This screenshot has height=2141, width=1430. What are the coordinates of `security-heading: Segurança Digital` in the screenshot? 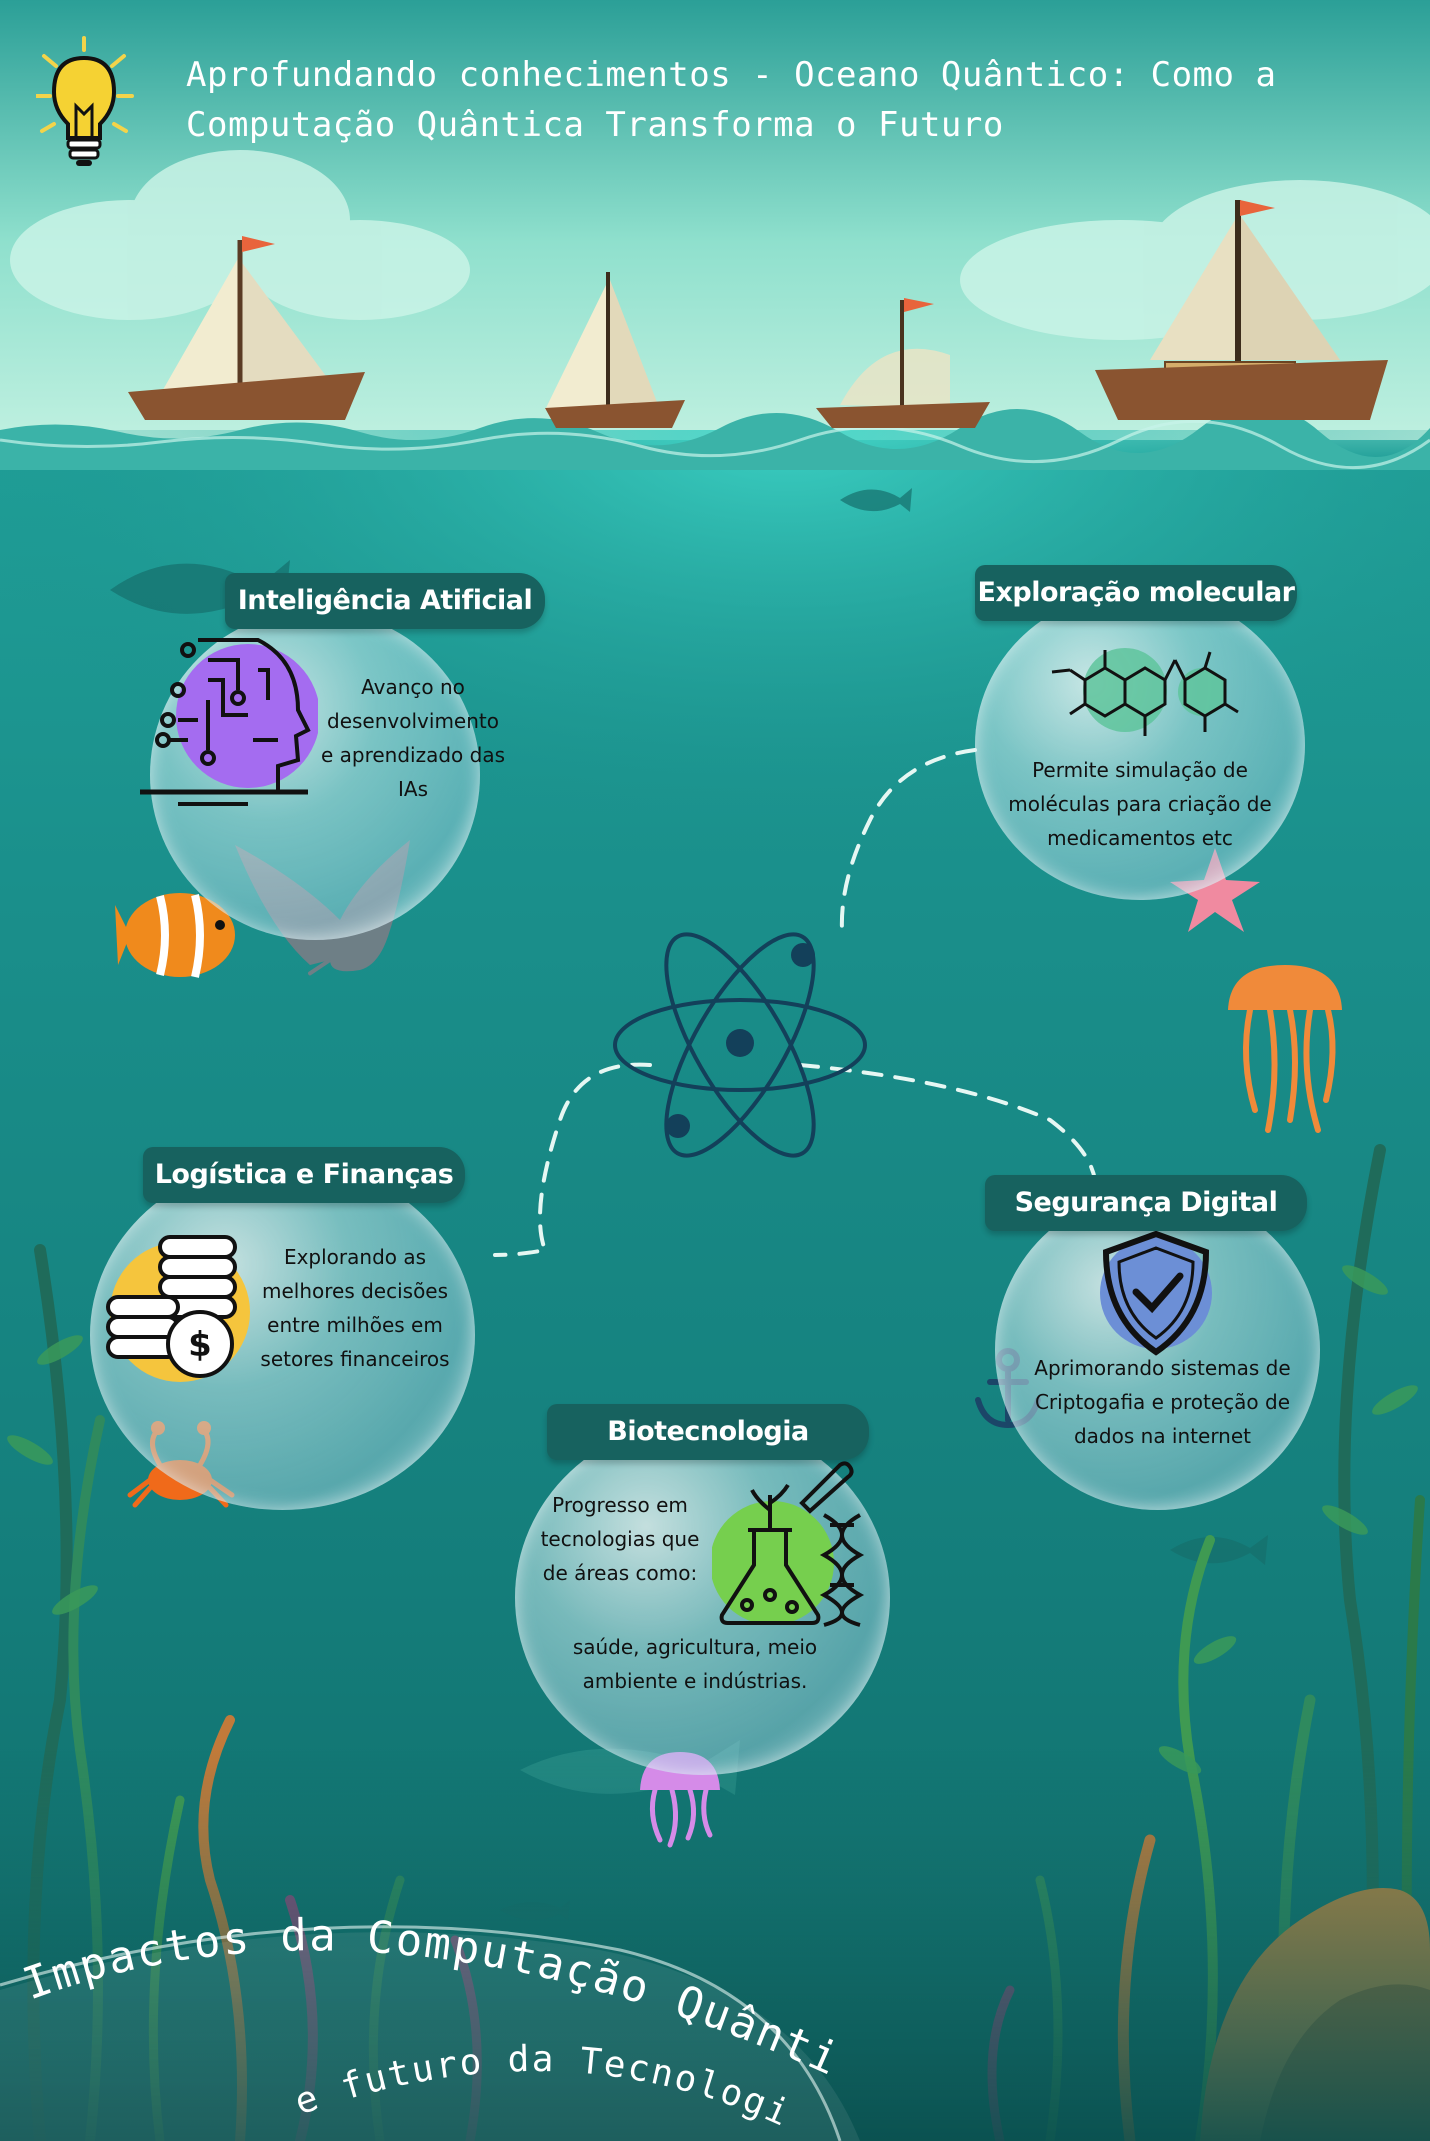 It's located at (1146, 1203).